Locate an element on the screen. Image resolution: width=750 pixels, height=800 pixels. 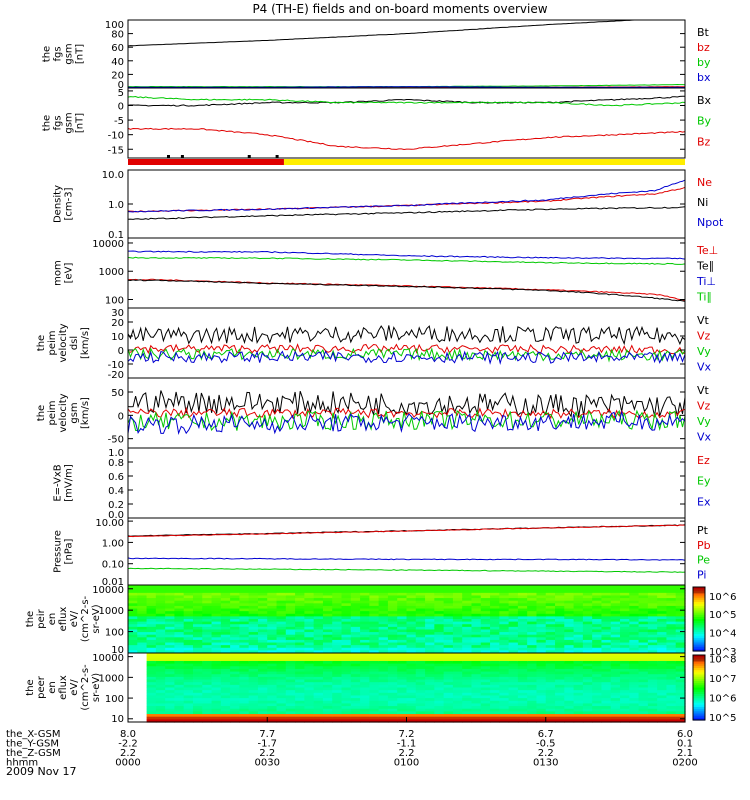
ylabel-line: the is located at coordinates (47, 54).